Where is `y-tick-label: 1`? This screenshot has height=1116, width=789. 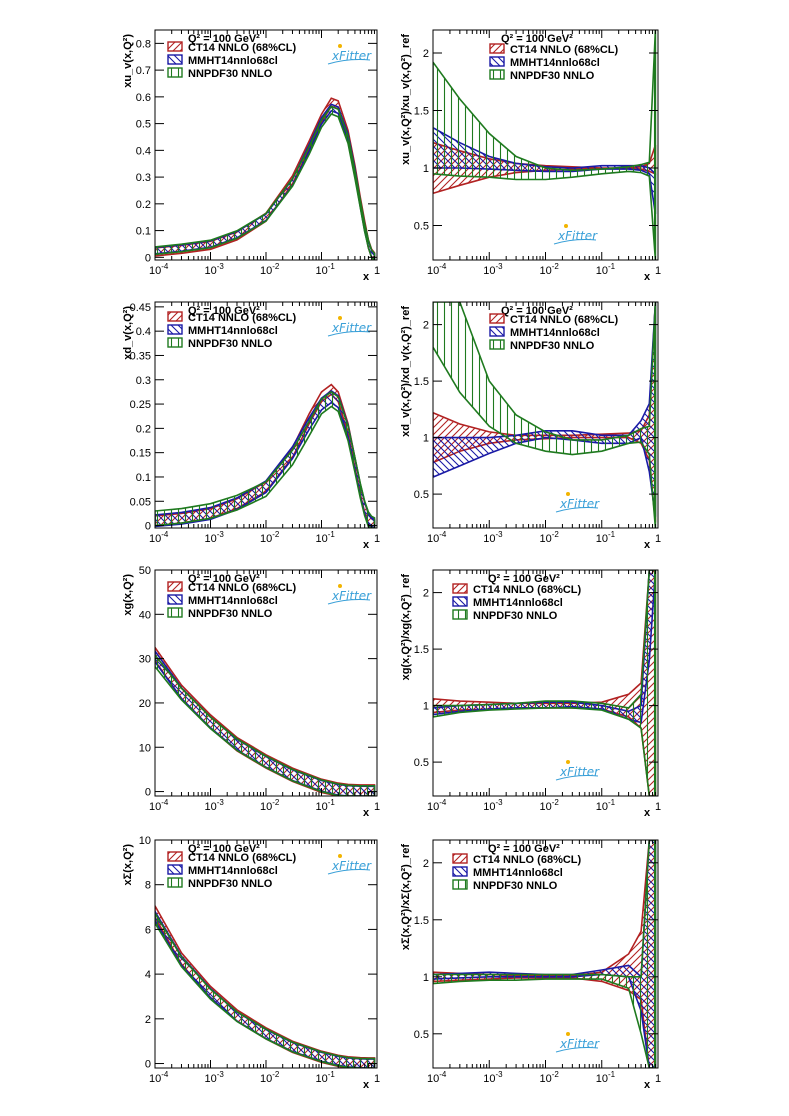
y-tick-label: 1 is located at coordinates (426, 169).